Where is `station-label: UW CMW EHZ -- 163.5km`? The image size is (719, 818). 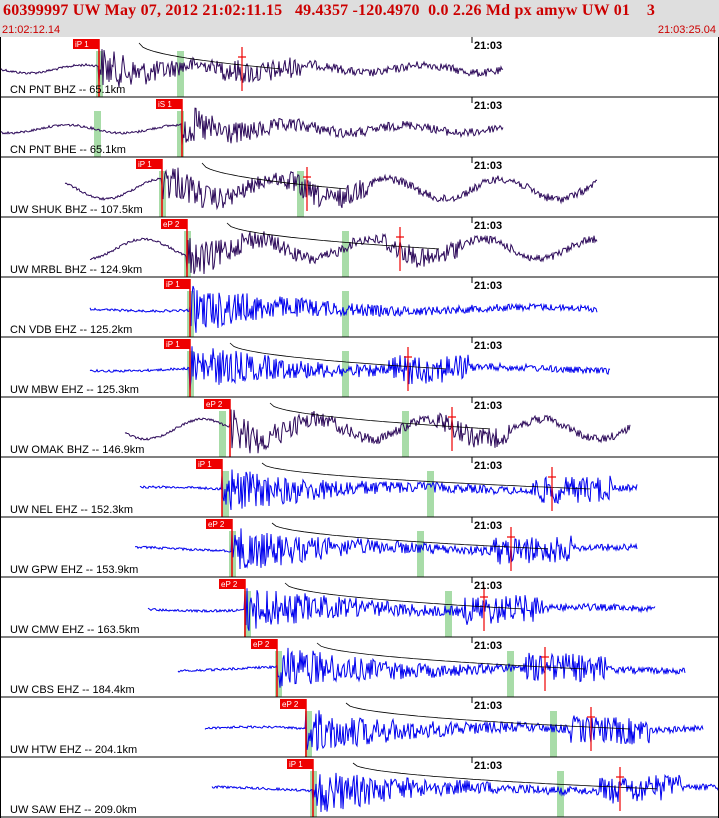
station-label: UW CMW EHZ -- 163.5km is located at coordinates (75, 630).